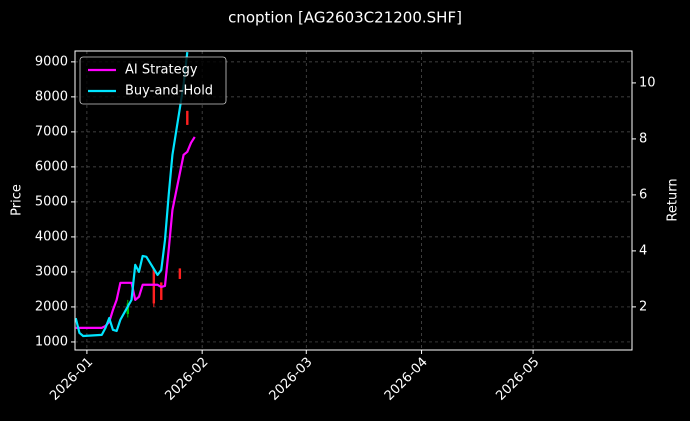 This screenshot has width=690, height=421. Describe the element at coordinates (51, 131) in the screenshot. I see `y-tick-label: 7000` at that location.